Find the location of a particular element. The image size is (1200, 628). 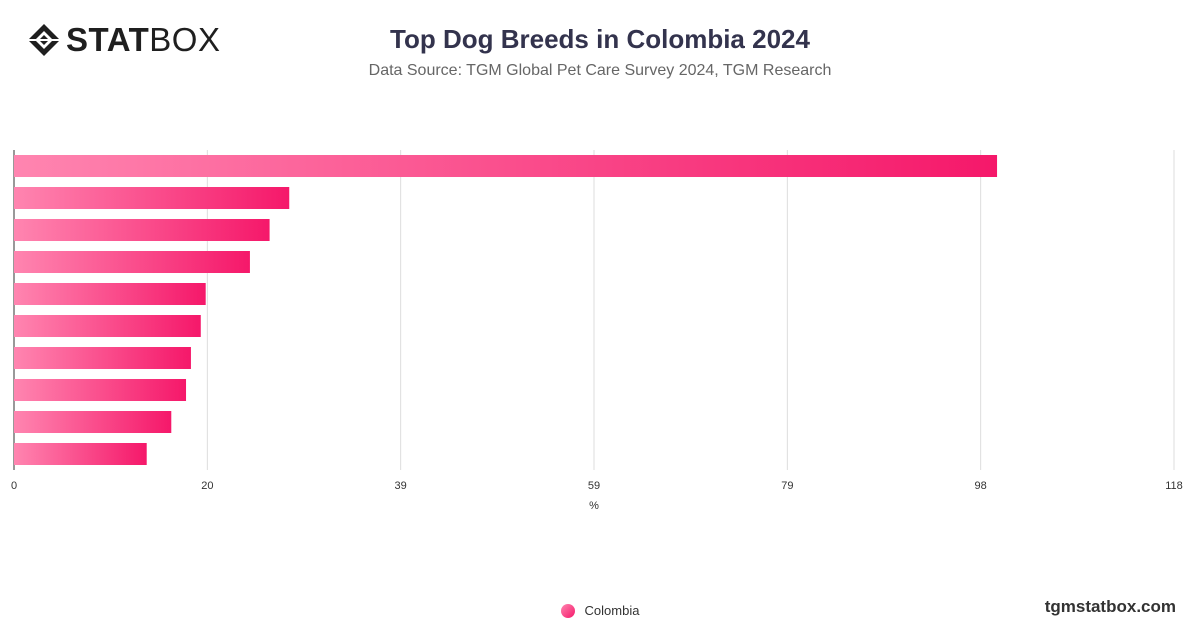

legend-label-colombia: Colombia is located at coordinates (612, 610).